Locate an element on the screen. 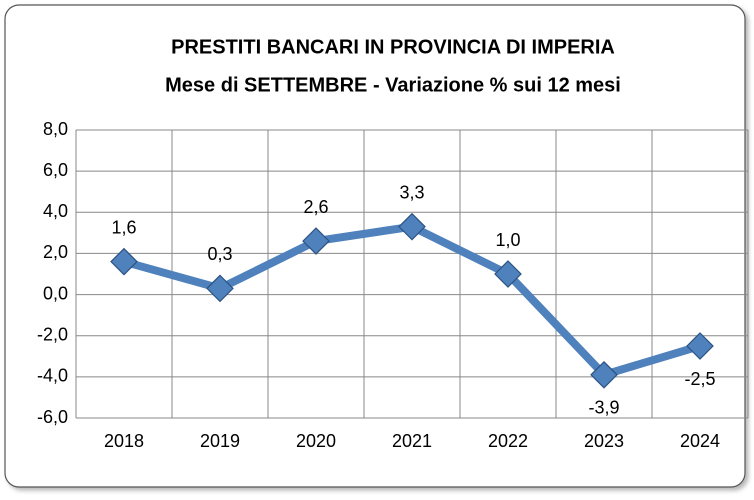 This screenshot has width=754, height=500. y-tick-label: 0,0 is located at coordinates (55, 293).